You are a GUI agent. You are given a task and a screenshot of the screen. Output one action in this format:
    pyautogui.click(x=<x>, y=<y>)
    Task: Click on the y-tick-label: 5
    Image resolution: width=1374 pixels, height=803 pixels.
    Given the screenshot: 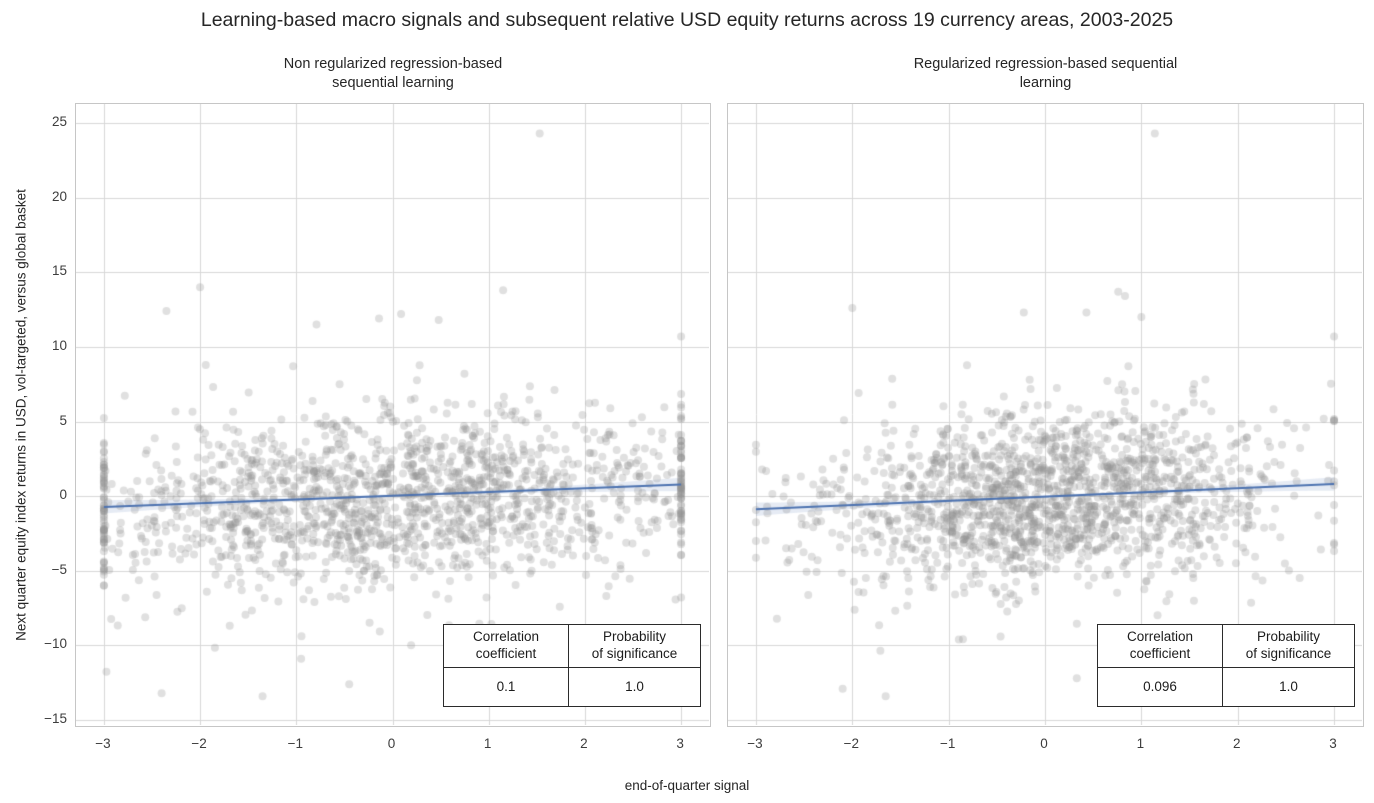 What is the action you would take?
    pyautogui.click(x=63, y=420)
    